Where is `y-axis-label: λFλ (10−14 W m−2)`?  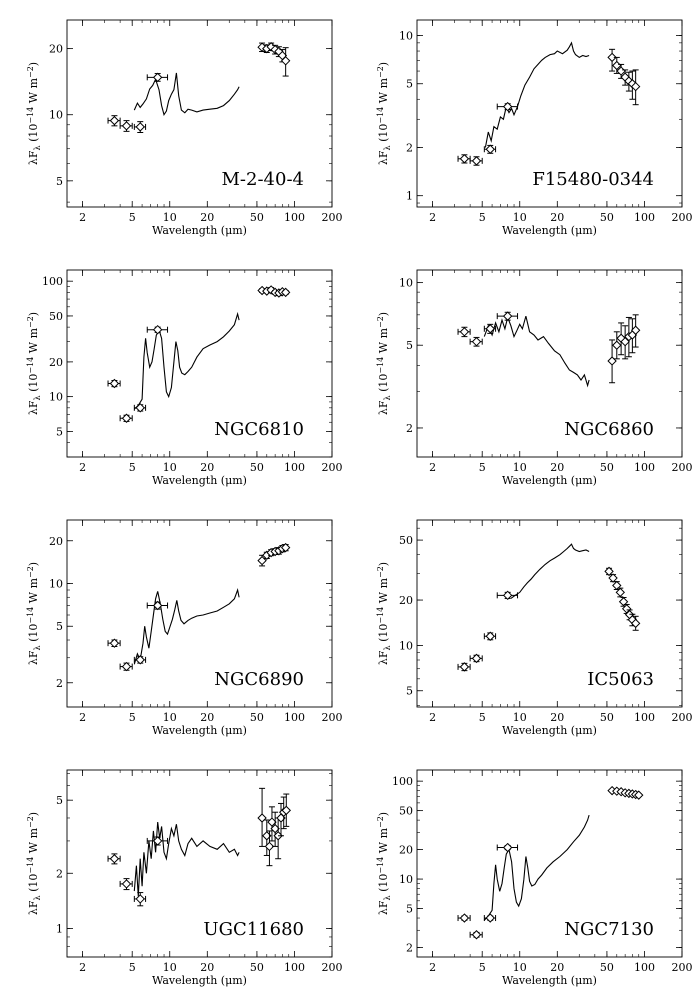 y-axis-label: λFλ (10−14 W m−2) is located at coordinates (34, 363).